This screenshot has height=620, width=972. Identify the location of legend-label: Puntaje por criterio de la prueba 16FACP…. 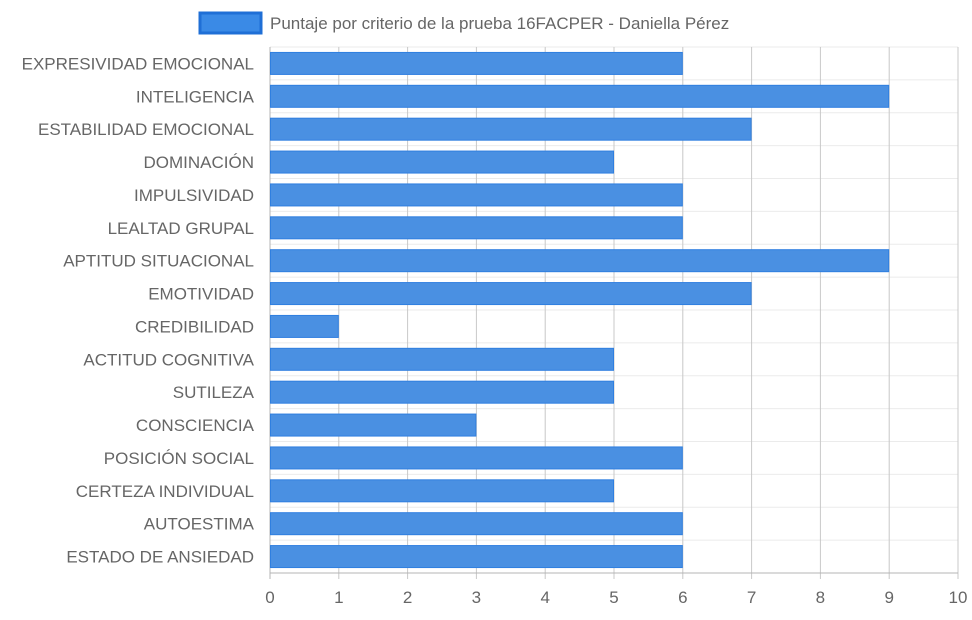
(499, 23).